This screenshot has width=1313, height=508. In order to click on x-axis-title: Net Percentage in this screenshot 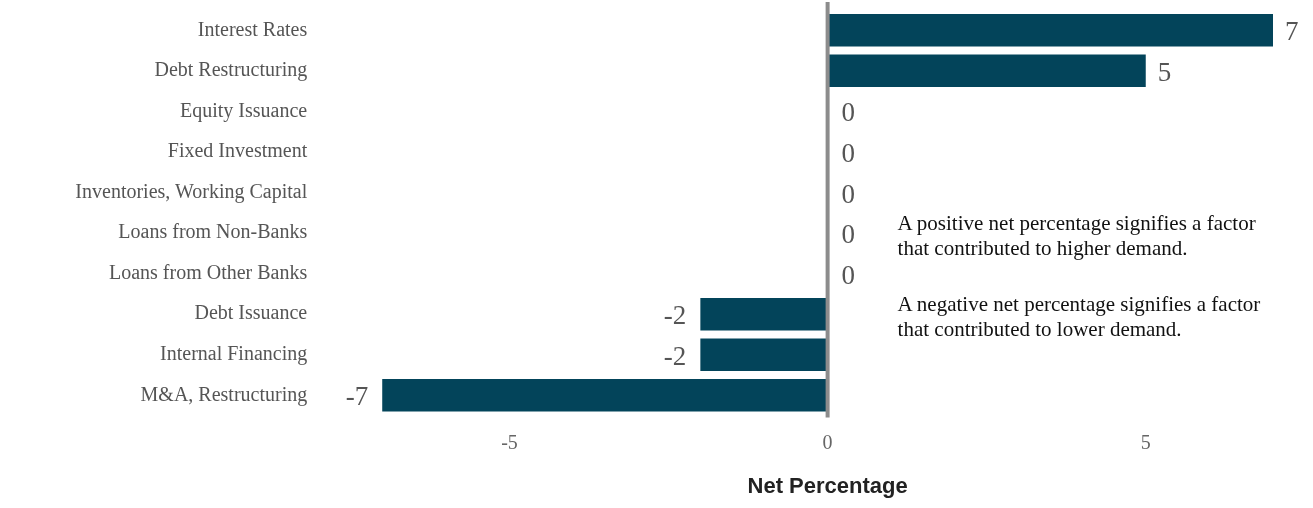, I will do `click(827, 485)`.